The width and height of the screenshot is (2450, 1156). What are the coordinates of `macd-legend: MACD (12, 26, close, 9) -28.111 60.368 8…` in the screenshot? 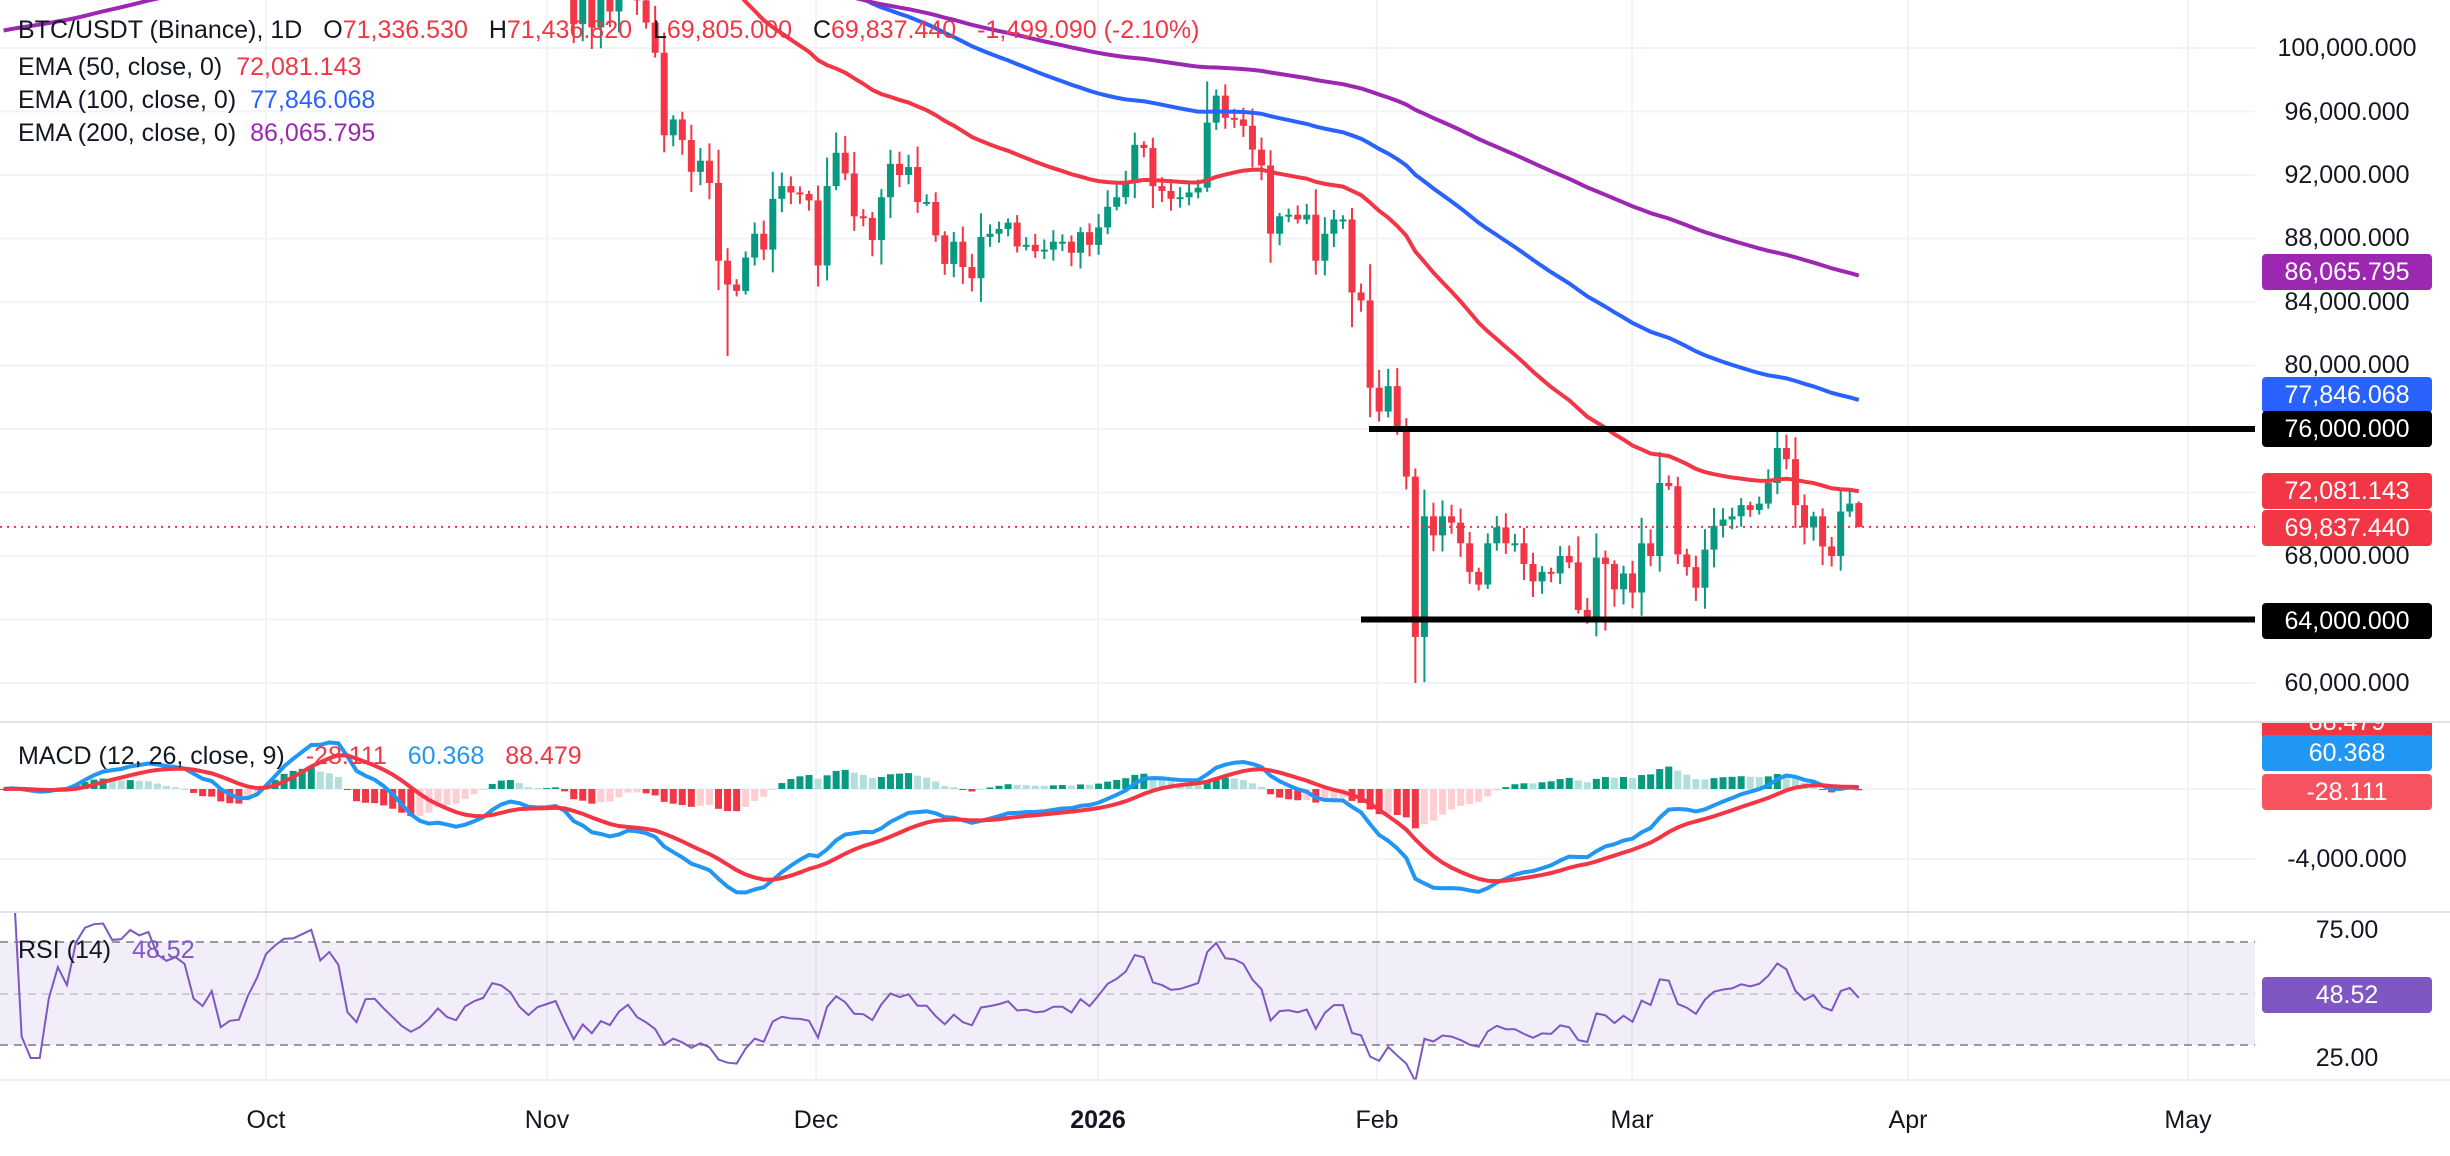 It's located at (300, 756).